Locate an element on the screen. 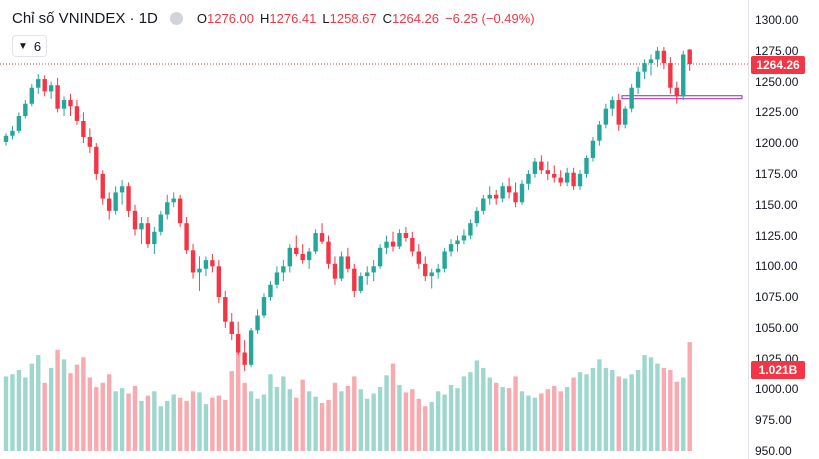 The height and width of the screenshot is (459, 819). price-tick-label: 1300.00 is located at coordinates (777, 20).